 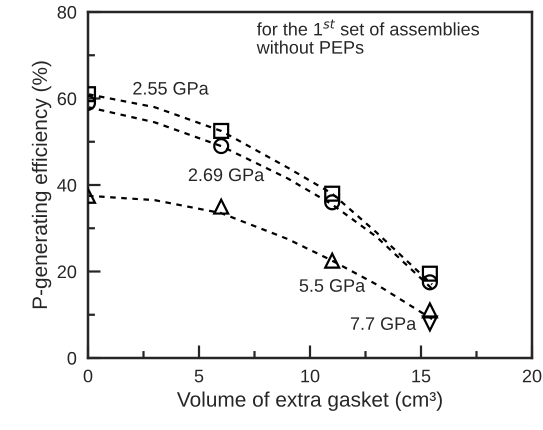 What do you see at coordinates (199, 376) in the screenshot?
I see `x-tick-label: 5` at bounding box center [199, 376].